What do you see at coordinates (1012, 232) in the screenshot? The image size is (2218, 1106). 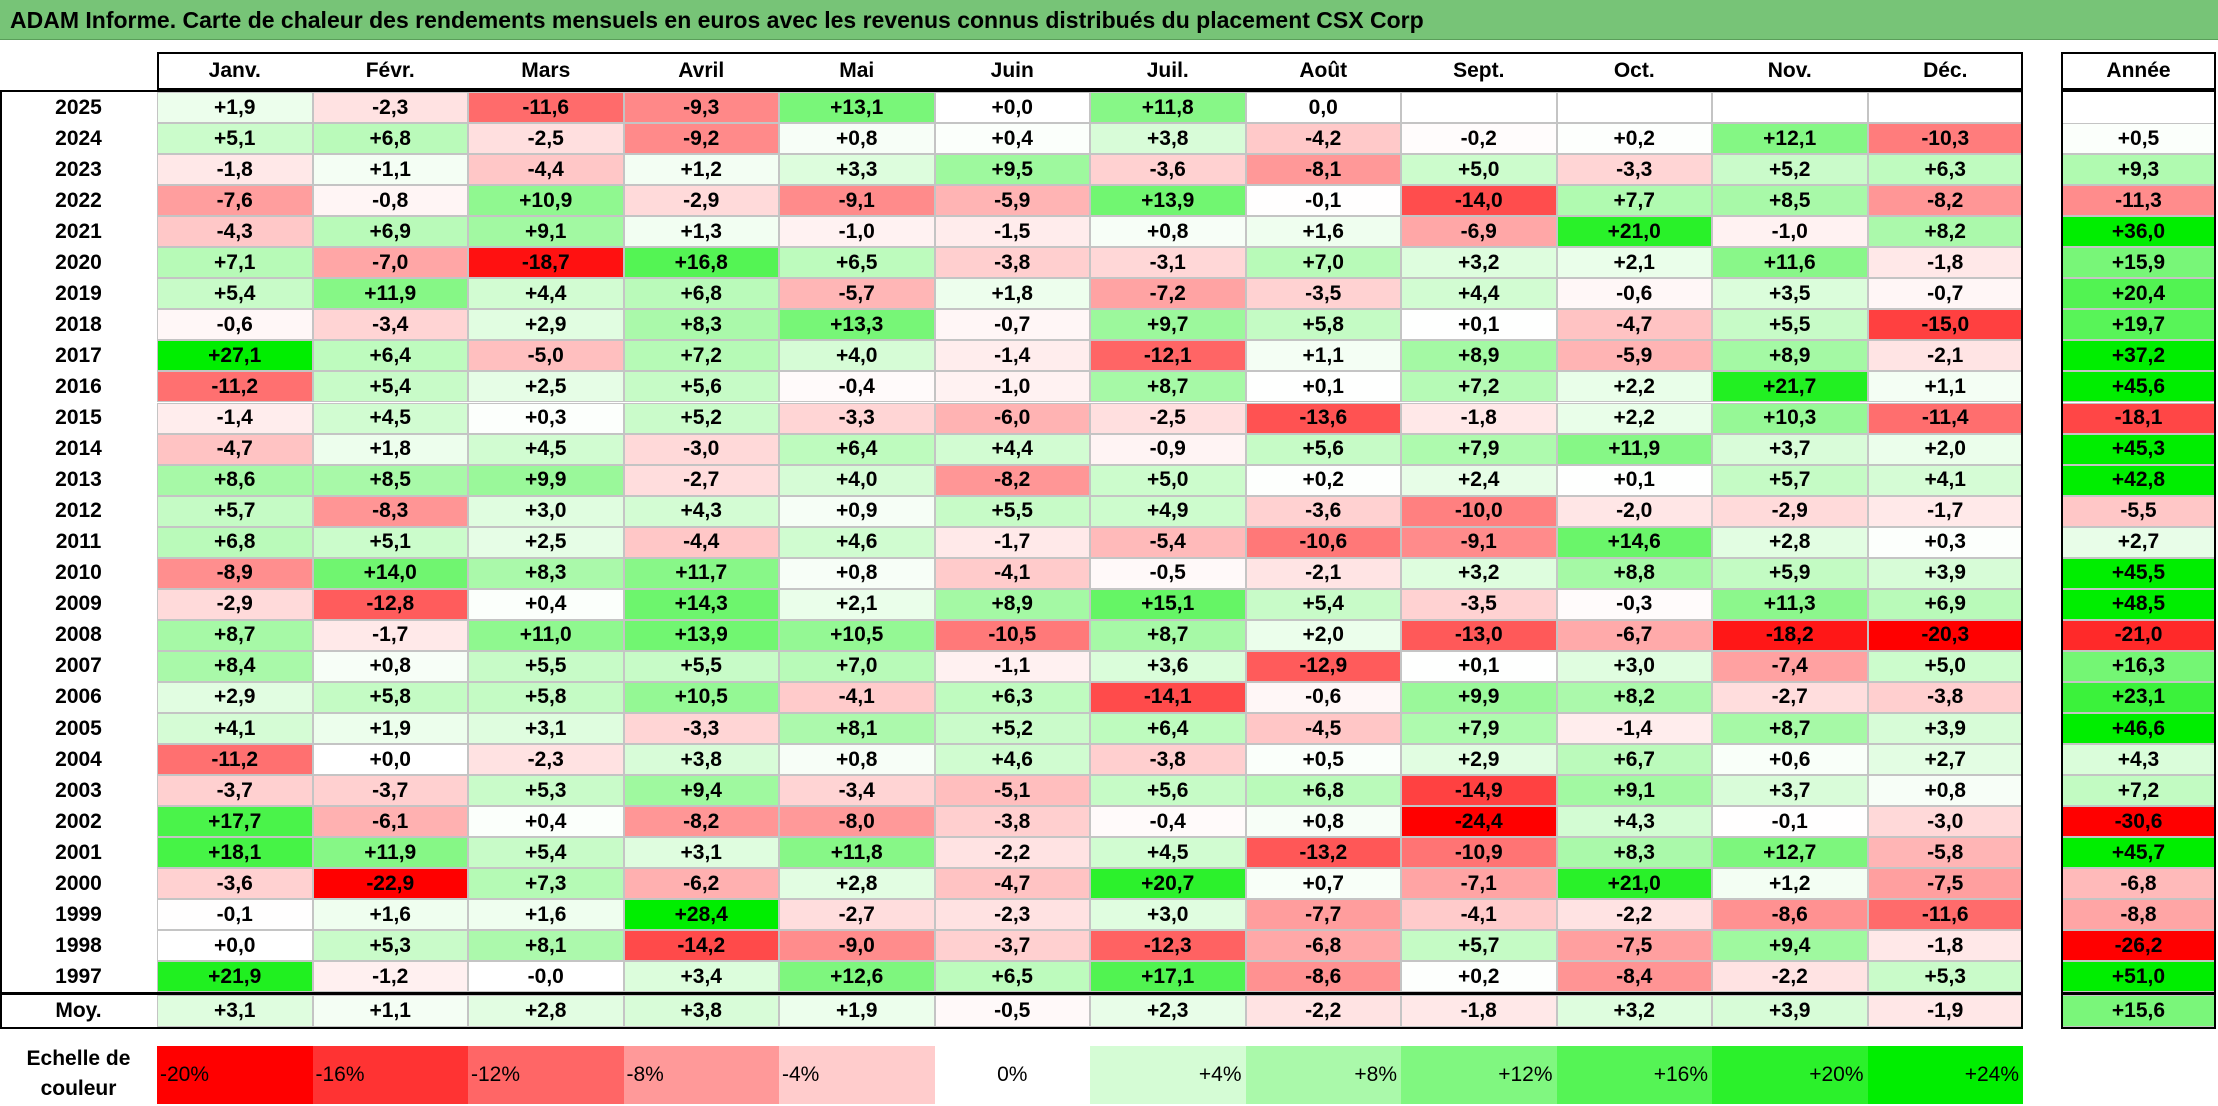 I see `month-cell: -1,5` at bounding box center [1012, 232].